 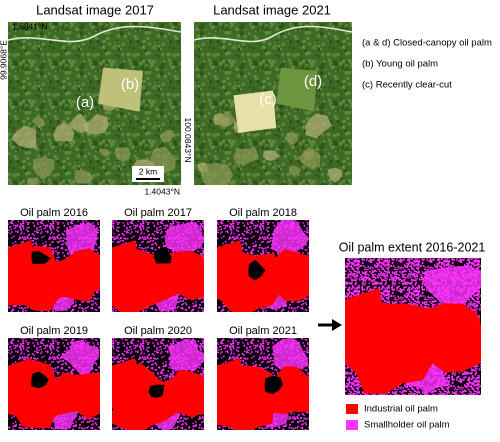 What do you see at coordinates (130, 84) in the screenshot?
I see `panel-label: (b)` at bounding box center [130, 84].